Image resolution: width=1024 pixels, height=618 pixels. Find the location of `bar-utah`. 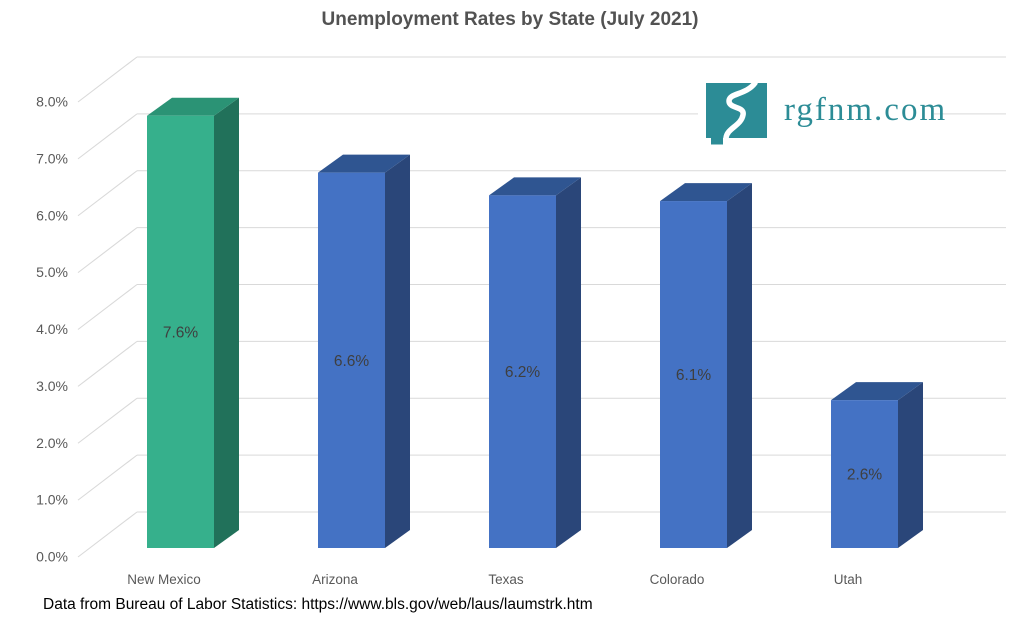

bar-utah is located at coordinates (864, 474).